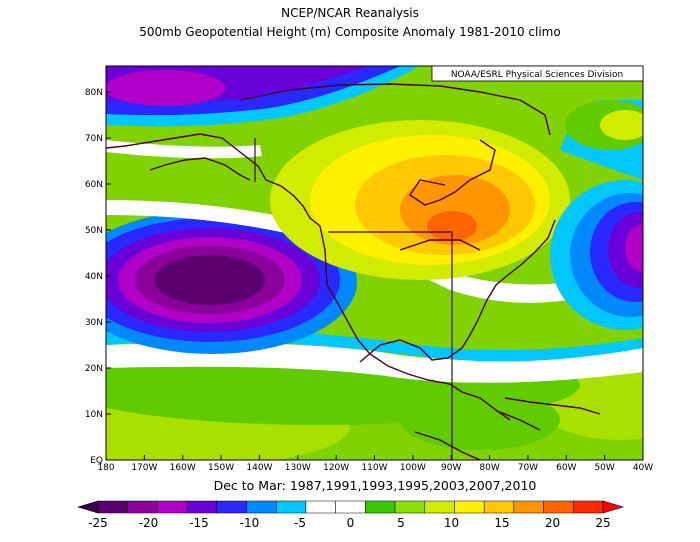 The width and height of the screenshot is (700, 542). Describe the element at coordinates (105, 468) in the screenshot. I see `lon-label: 180` at that location.